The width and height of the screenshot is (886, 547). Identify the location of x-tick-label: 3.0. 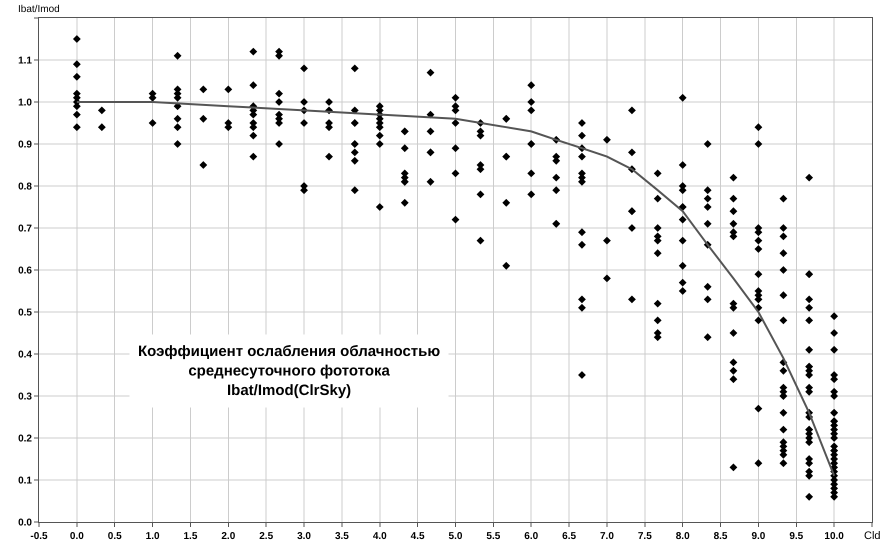
(304, 536).